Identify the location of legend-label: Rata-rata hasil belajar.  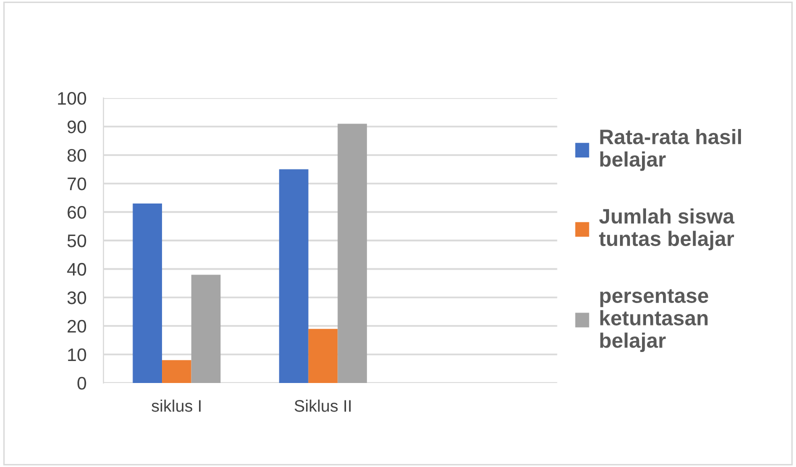
(670, 149).